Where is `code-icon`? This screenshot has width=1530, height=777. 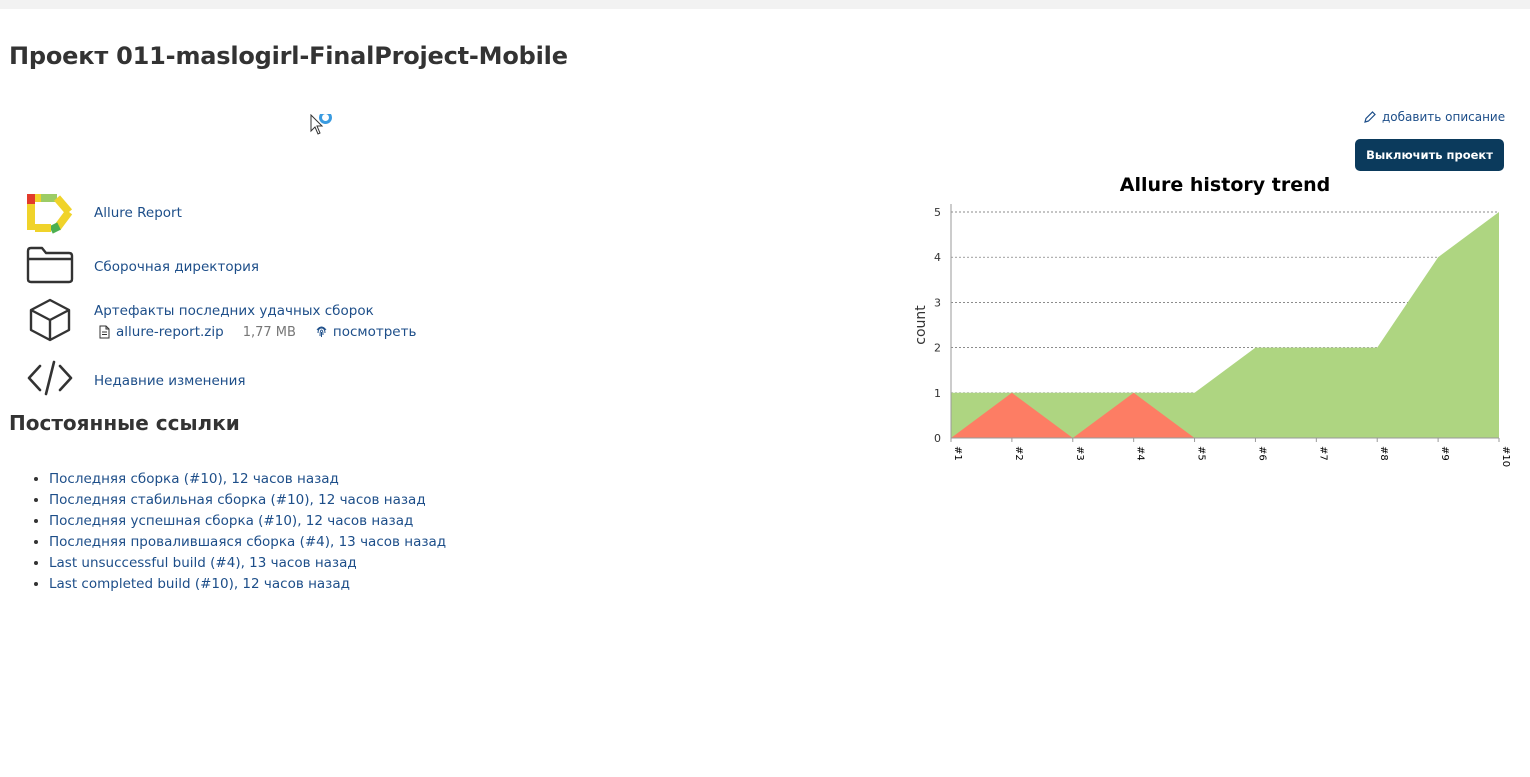
code-icon is located at coordinates (50, 378).